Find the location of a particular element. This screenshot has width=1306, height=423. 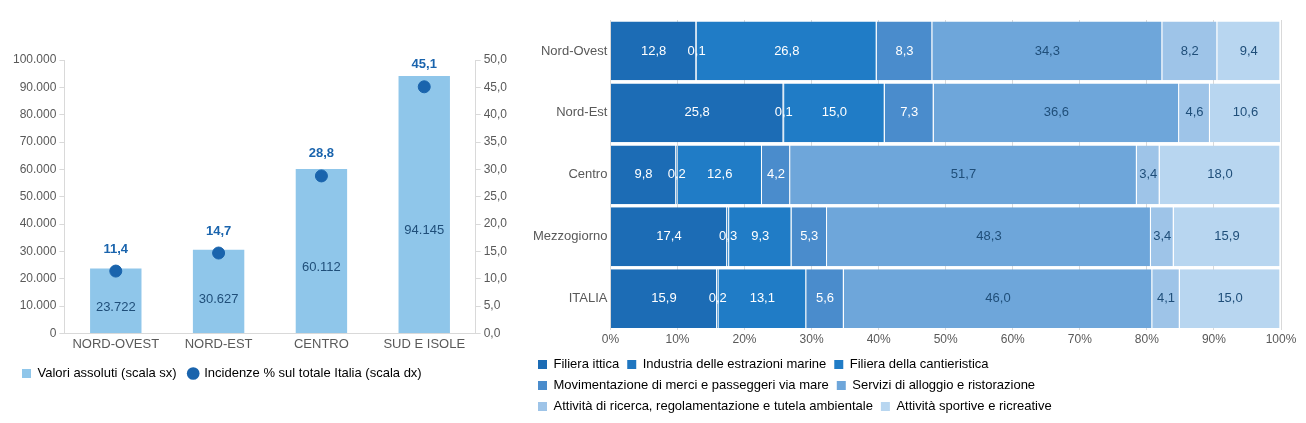

y2-tick-label: 40,0 is located at coordinates (495, 113).